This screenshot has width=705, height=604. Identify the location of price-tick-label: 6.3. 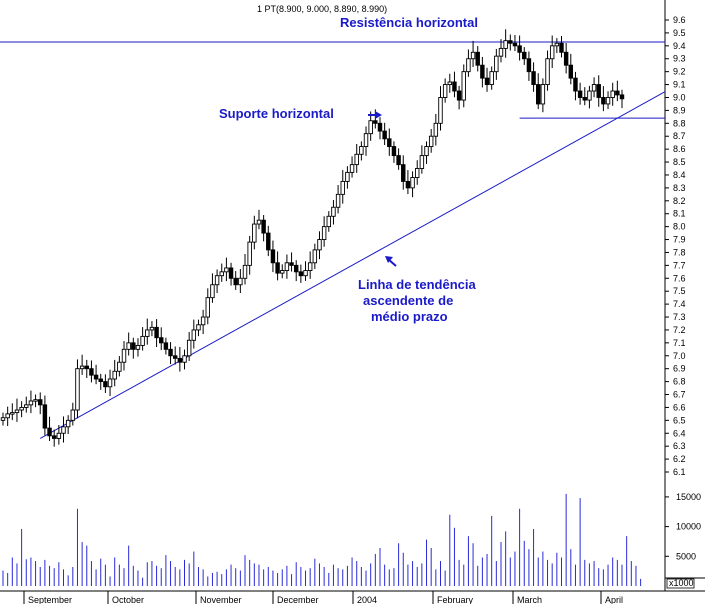
(679, 446).